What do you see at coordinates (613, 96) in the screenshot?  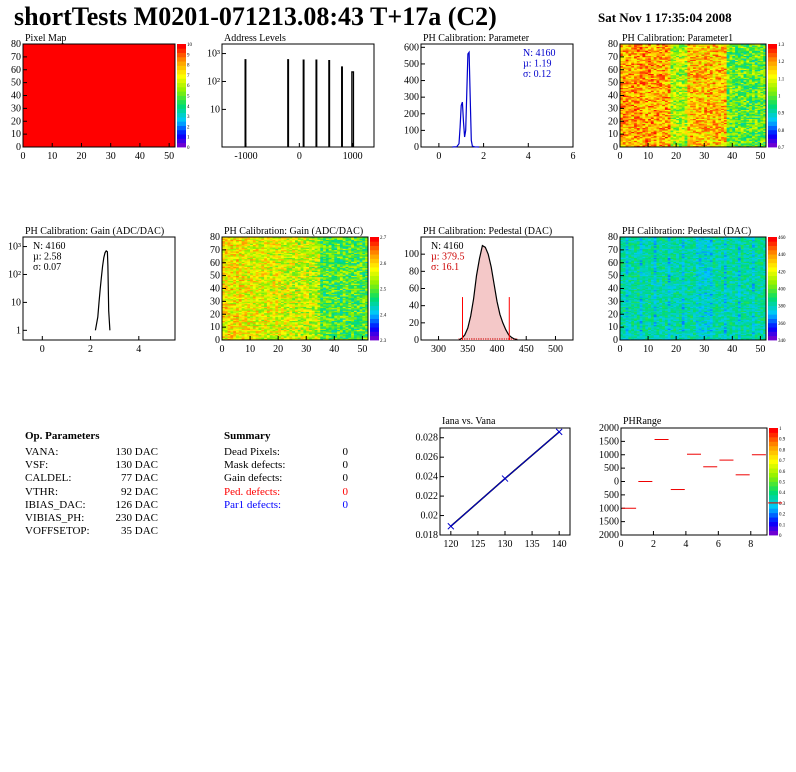 I see `y-tick-label: 40` at bounding box center [613, 96].